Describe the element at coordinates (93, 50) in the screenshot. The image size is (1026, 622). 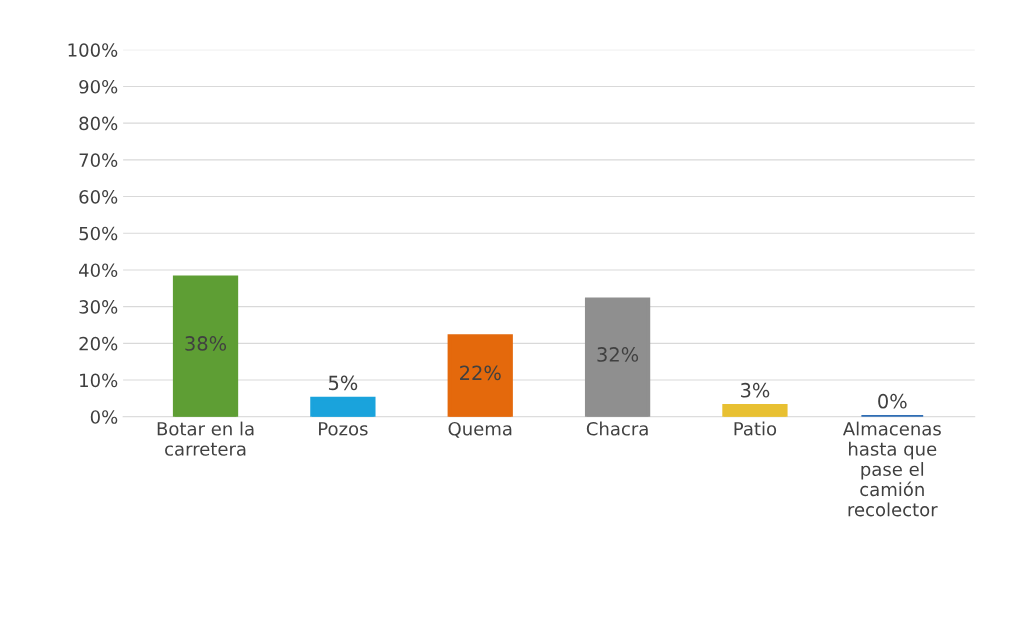
I see `y-tick-label: 100%` at that location.